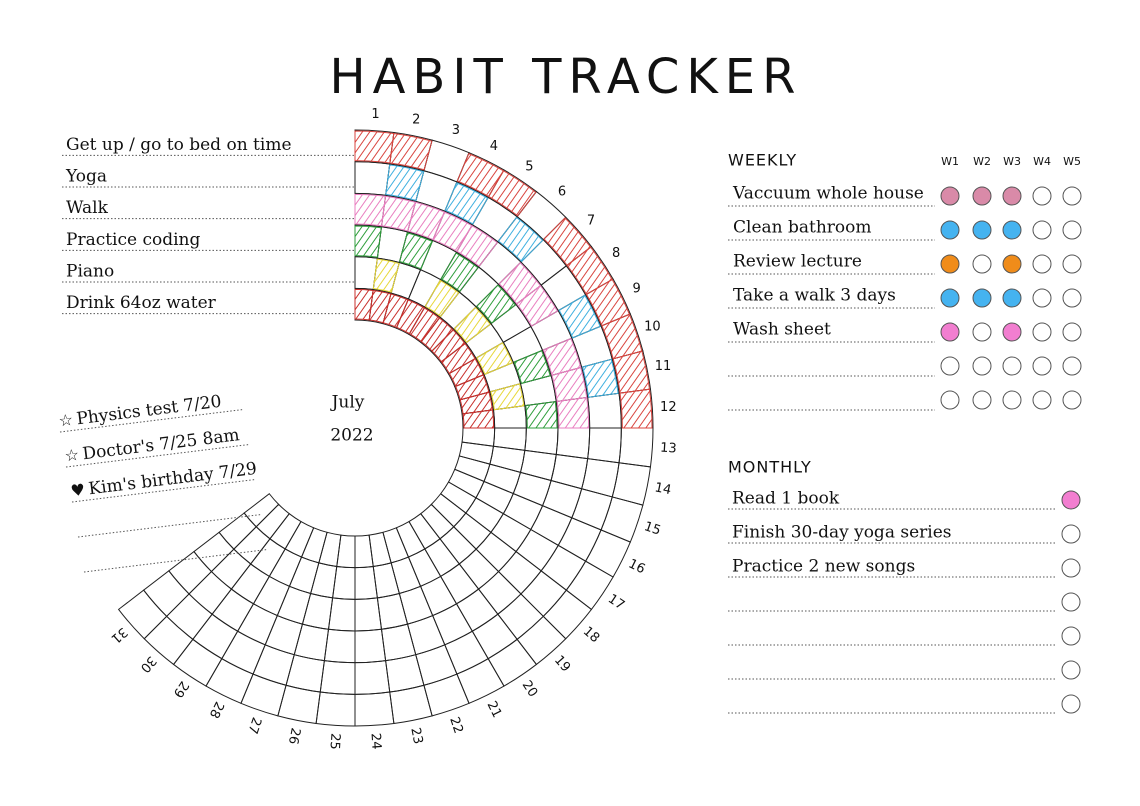  What do you see at coordinates (254, 725) in the screenshot?
I see `day-label: 27` at bounding box center [254, 725].